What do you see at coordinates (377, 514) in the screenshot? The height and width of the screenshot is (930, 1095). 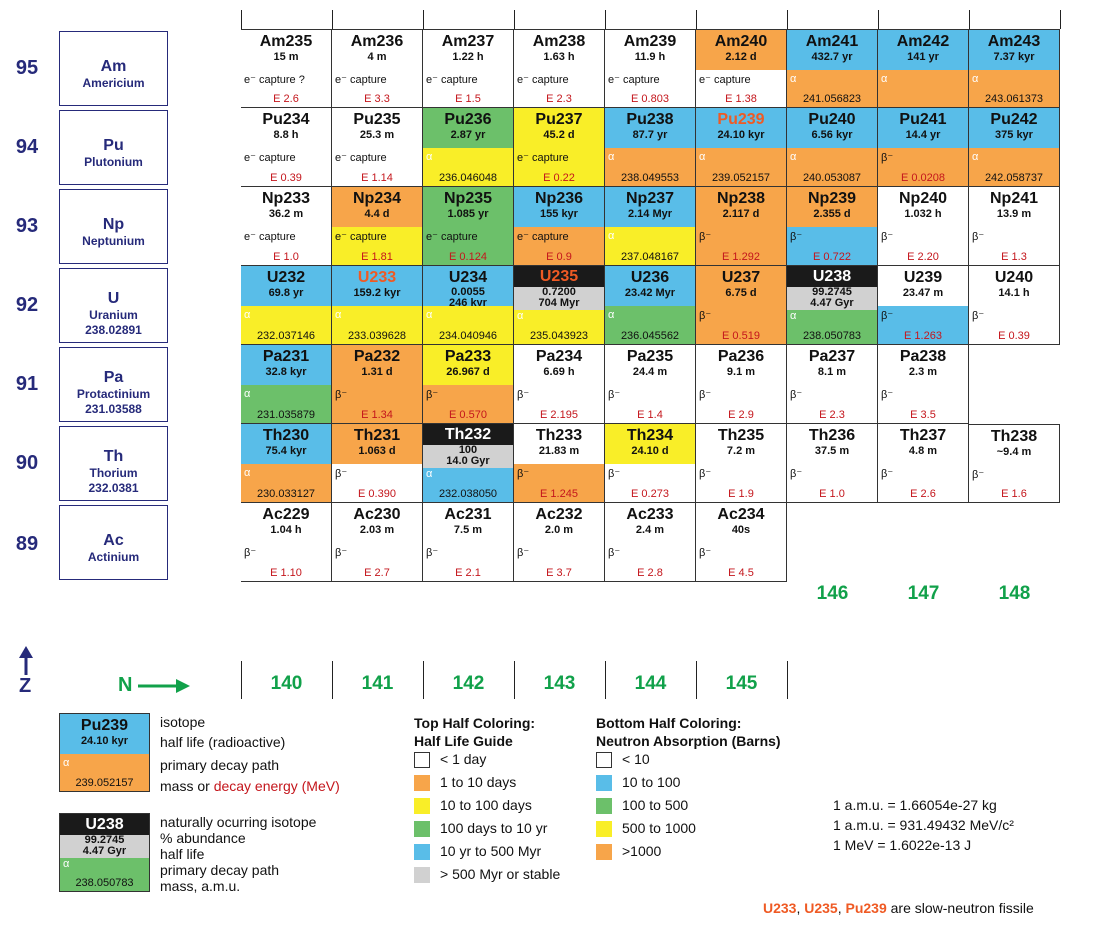 I see `isotope-name: Ac230` at bounding box center [377, 514].